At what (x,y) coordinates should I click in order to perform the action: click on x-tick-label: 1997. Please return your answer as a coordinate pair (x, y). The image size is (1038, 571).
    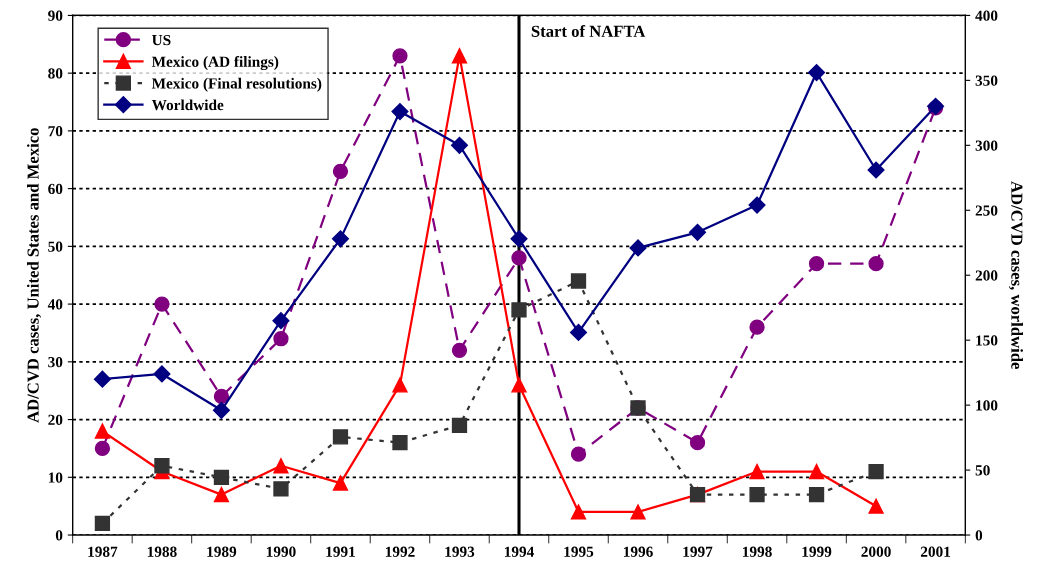
    Looking at the image, I should click on (698, 551).